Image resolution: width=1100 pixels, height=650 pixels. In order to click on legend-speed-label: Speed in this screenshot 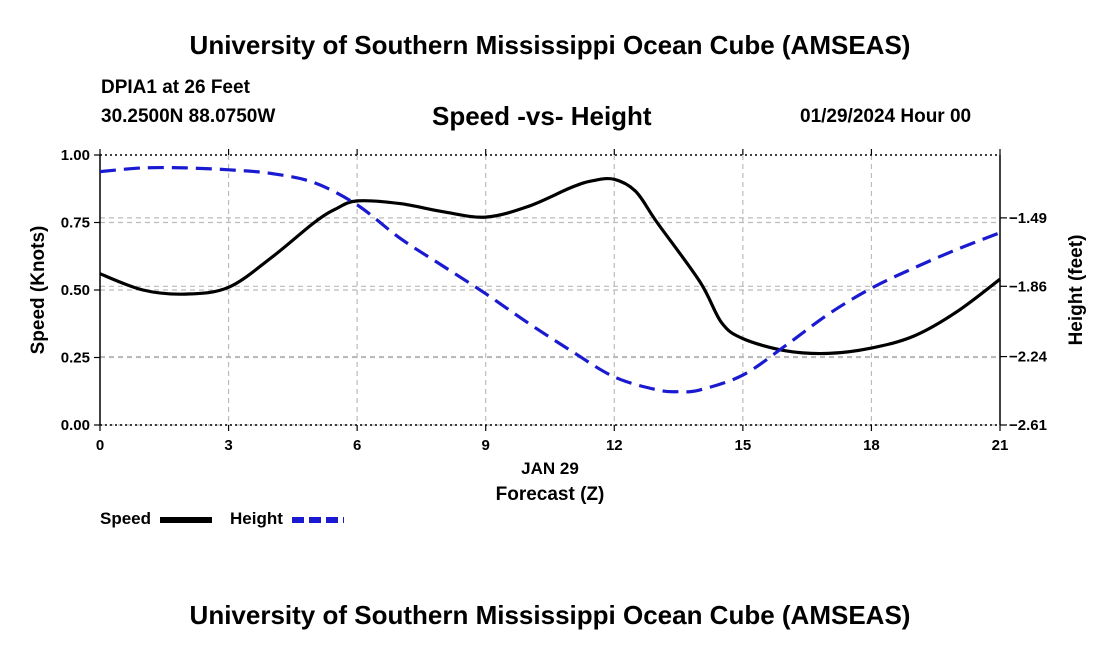, I will do `click(126, 518)`.